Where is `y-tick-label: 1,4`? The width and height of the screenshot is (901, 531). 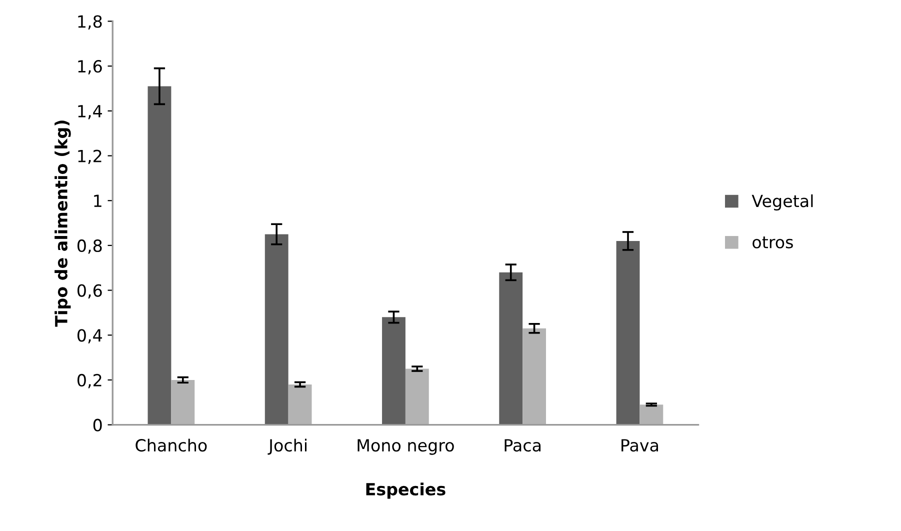
y-tick-label: 1,4 is located at coordinates (90, 112).